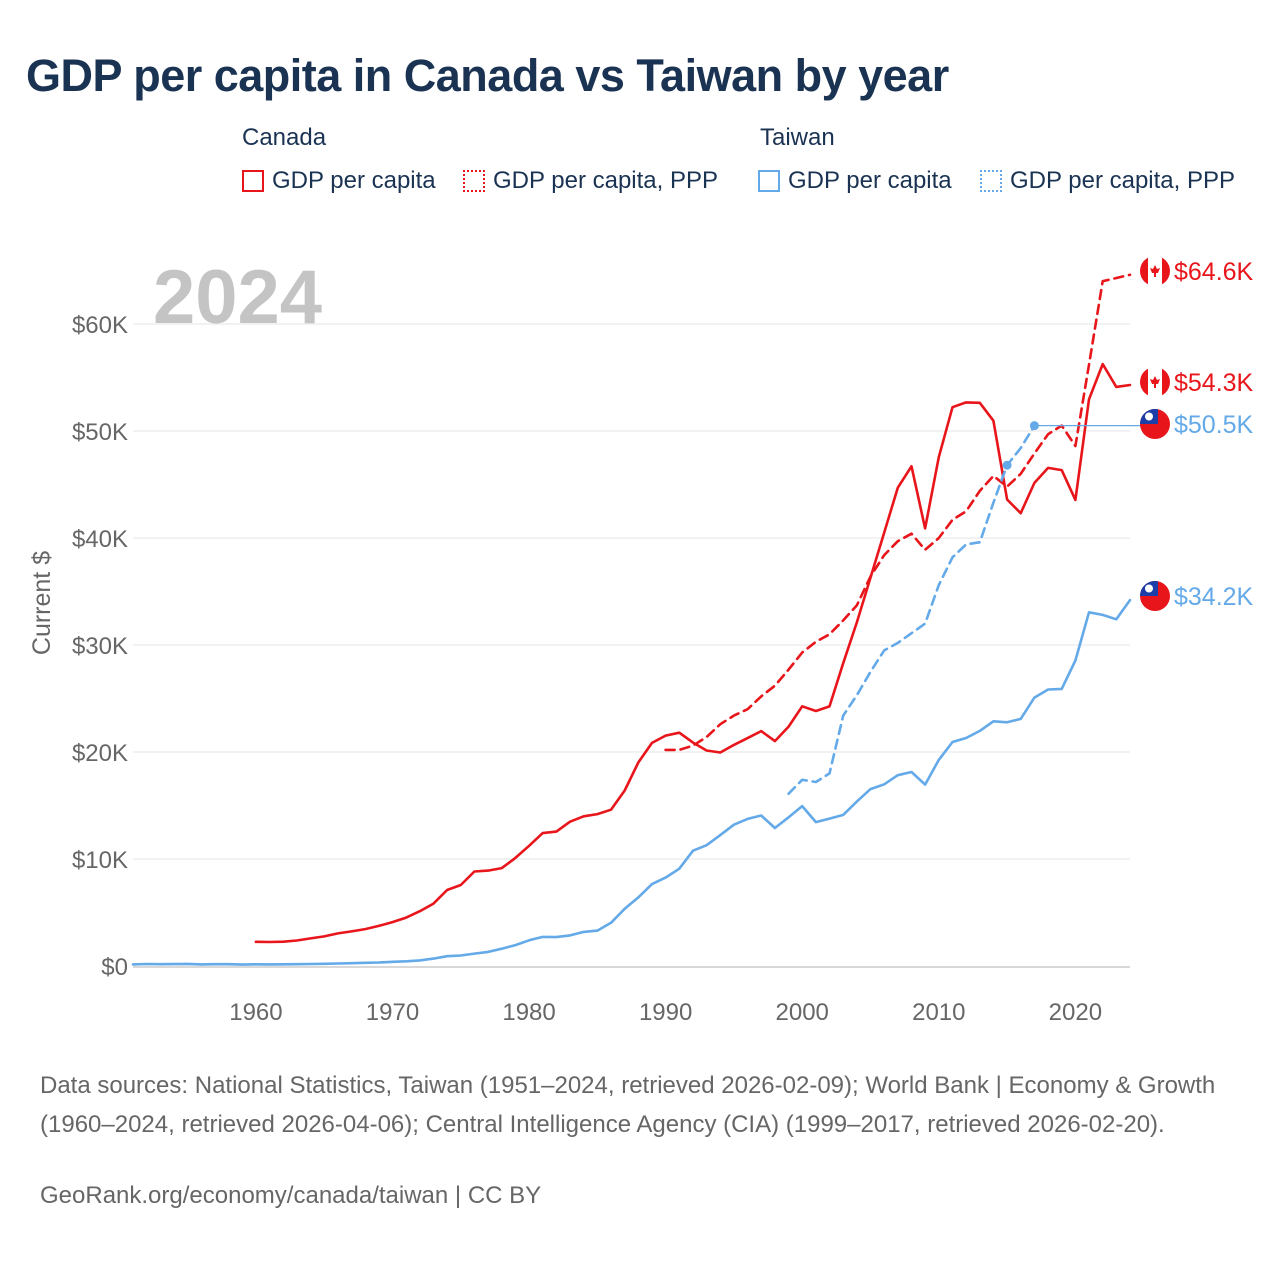 The image size is (1280, 1280). I want to click on y-tick-label: $10K, so click(100, 860).